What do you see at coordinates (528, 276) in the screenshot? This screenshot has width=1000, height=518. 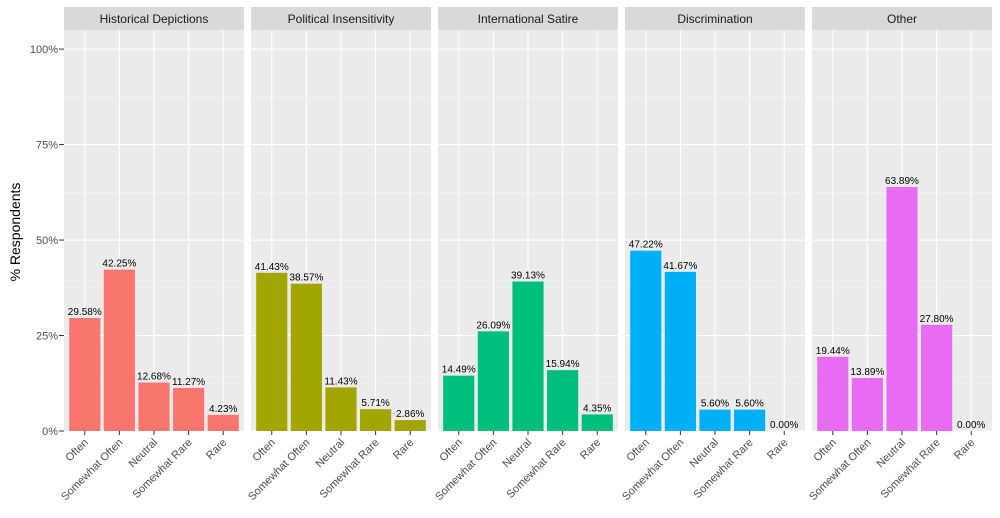 I see `bar-value-label: 39.13%` at bounding box center [528, 276].